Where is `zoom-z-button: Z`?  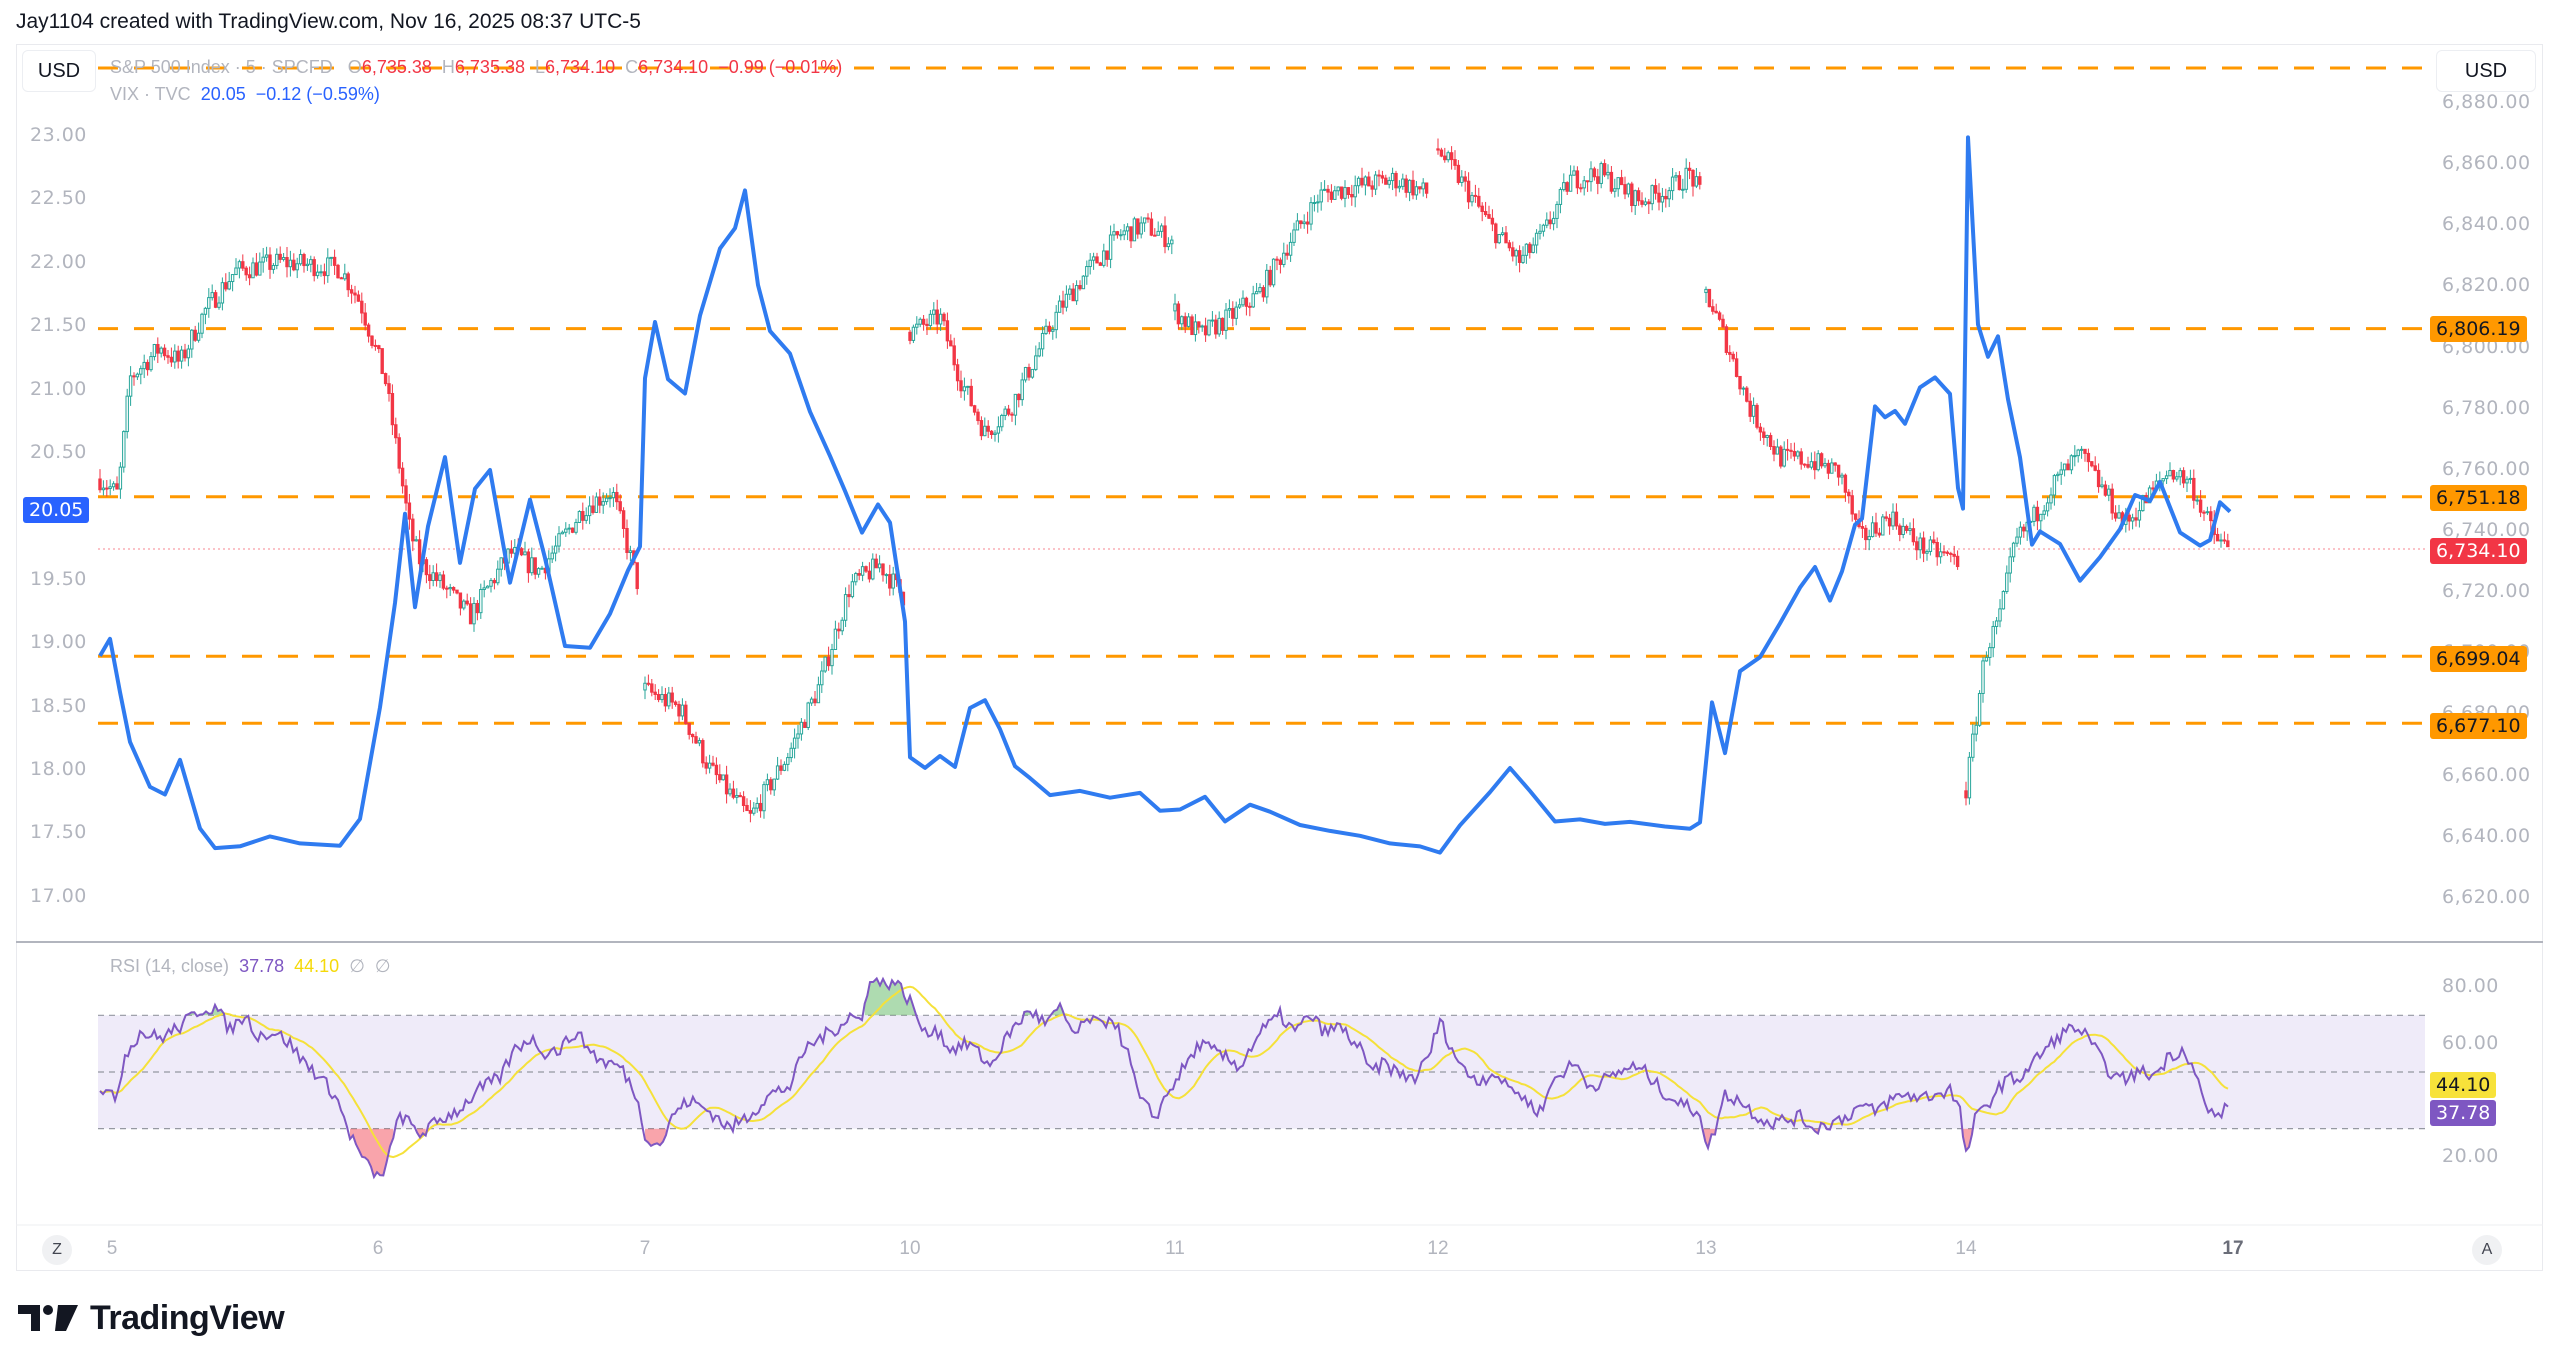 zoom-z-button: Z is located at coordinates (57, 1250).